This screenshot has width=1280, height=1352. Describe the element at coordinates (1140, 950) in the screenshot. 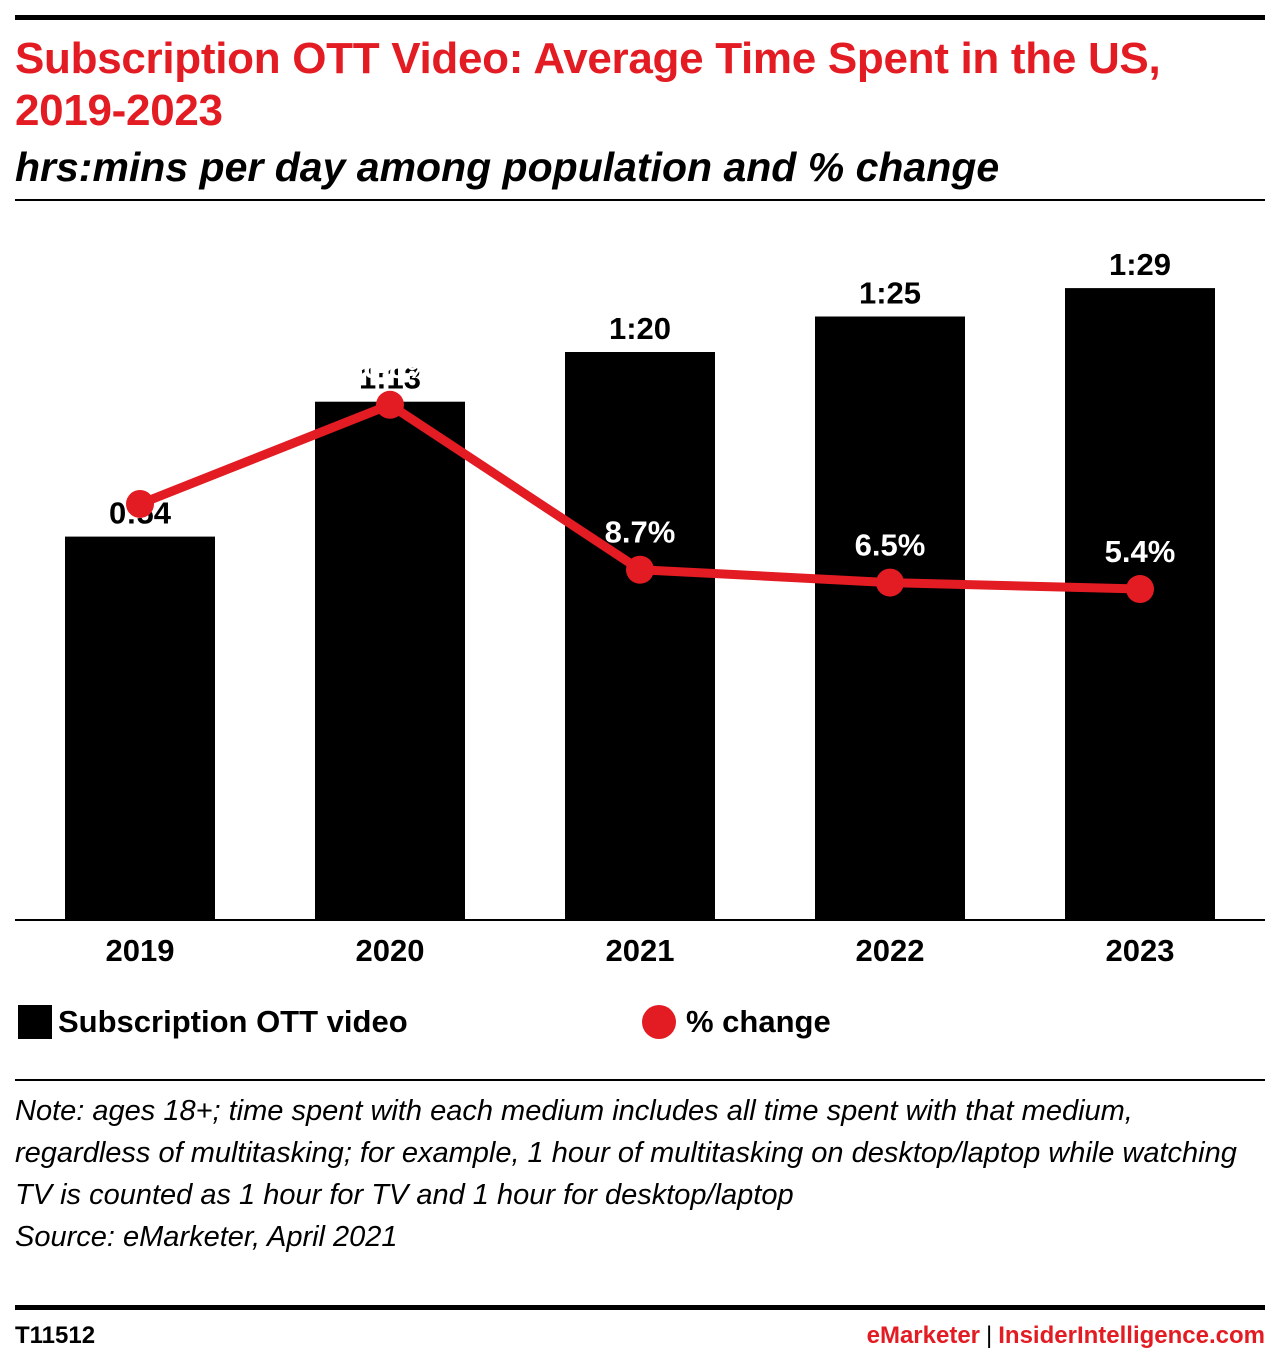

I see `x-tick-label-2023: 2023` at that location.